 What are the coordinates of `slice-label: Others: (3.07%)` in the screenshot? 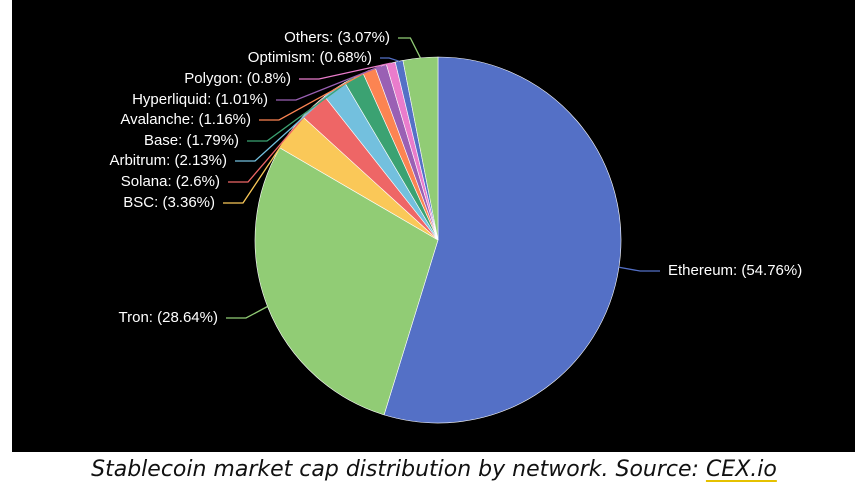 It's located at (337, 37).